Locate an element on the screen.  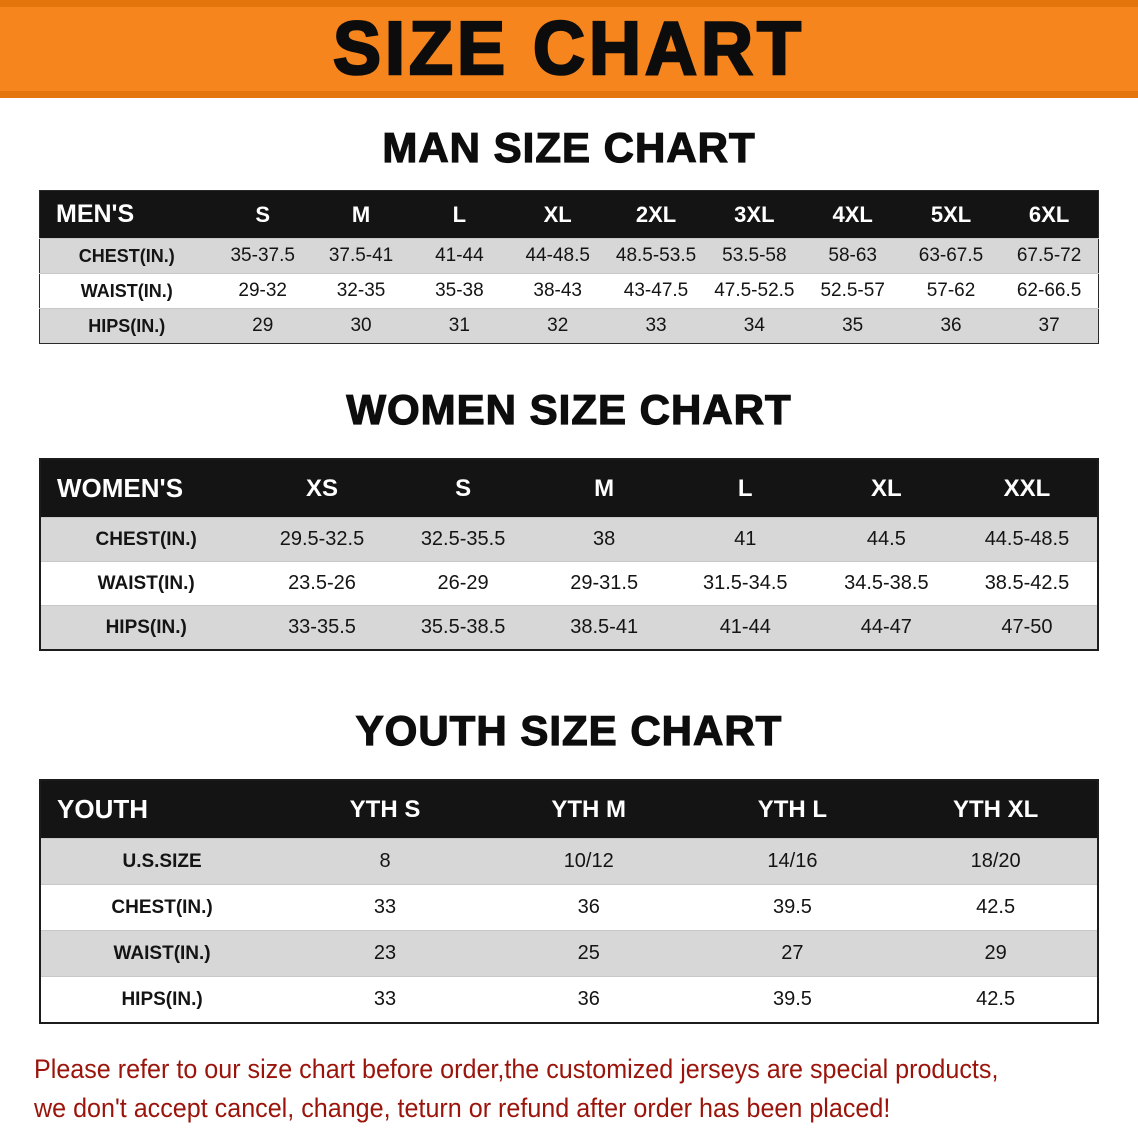
size-column-header: 6XL is located at coordinates (1049, 214).